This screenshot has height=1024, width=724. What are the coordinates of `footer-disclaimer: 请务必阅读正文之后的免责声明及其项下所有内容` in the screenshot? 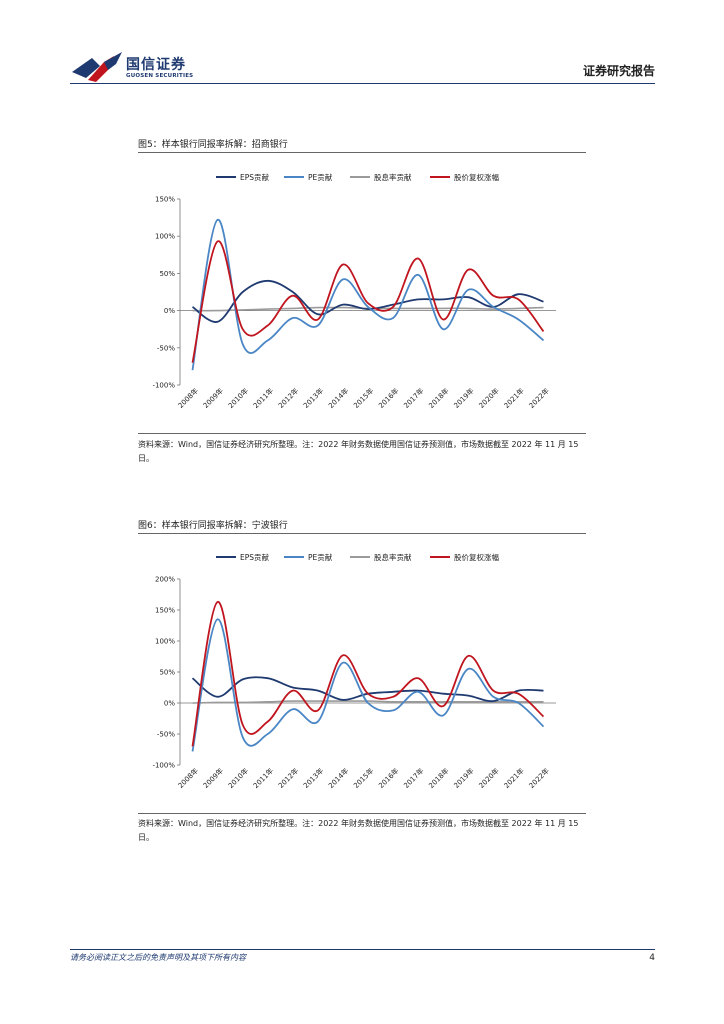 It's located at (158, 957).